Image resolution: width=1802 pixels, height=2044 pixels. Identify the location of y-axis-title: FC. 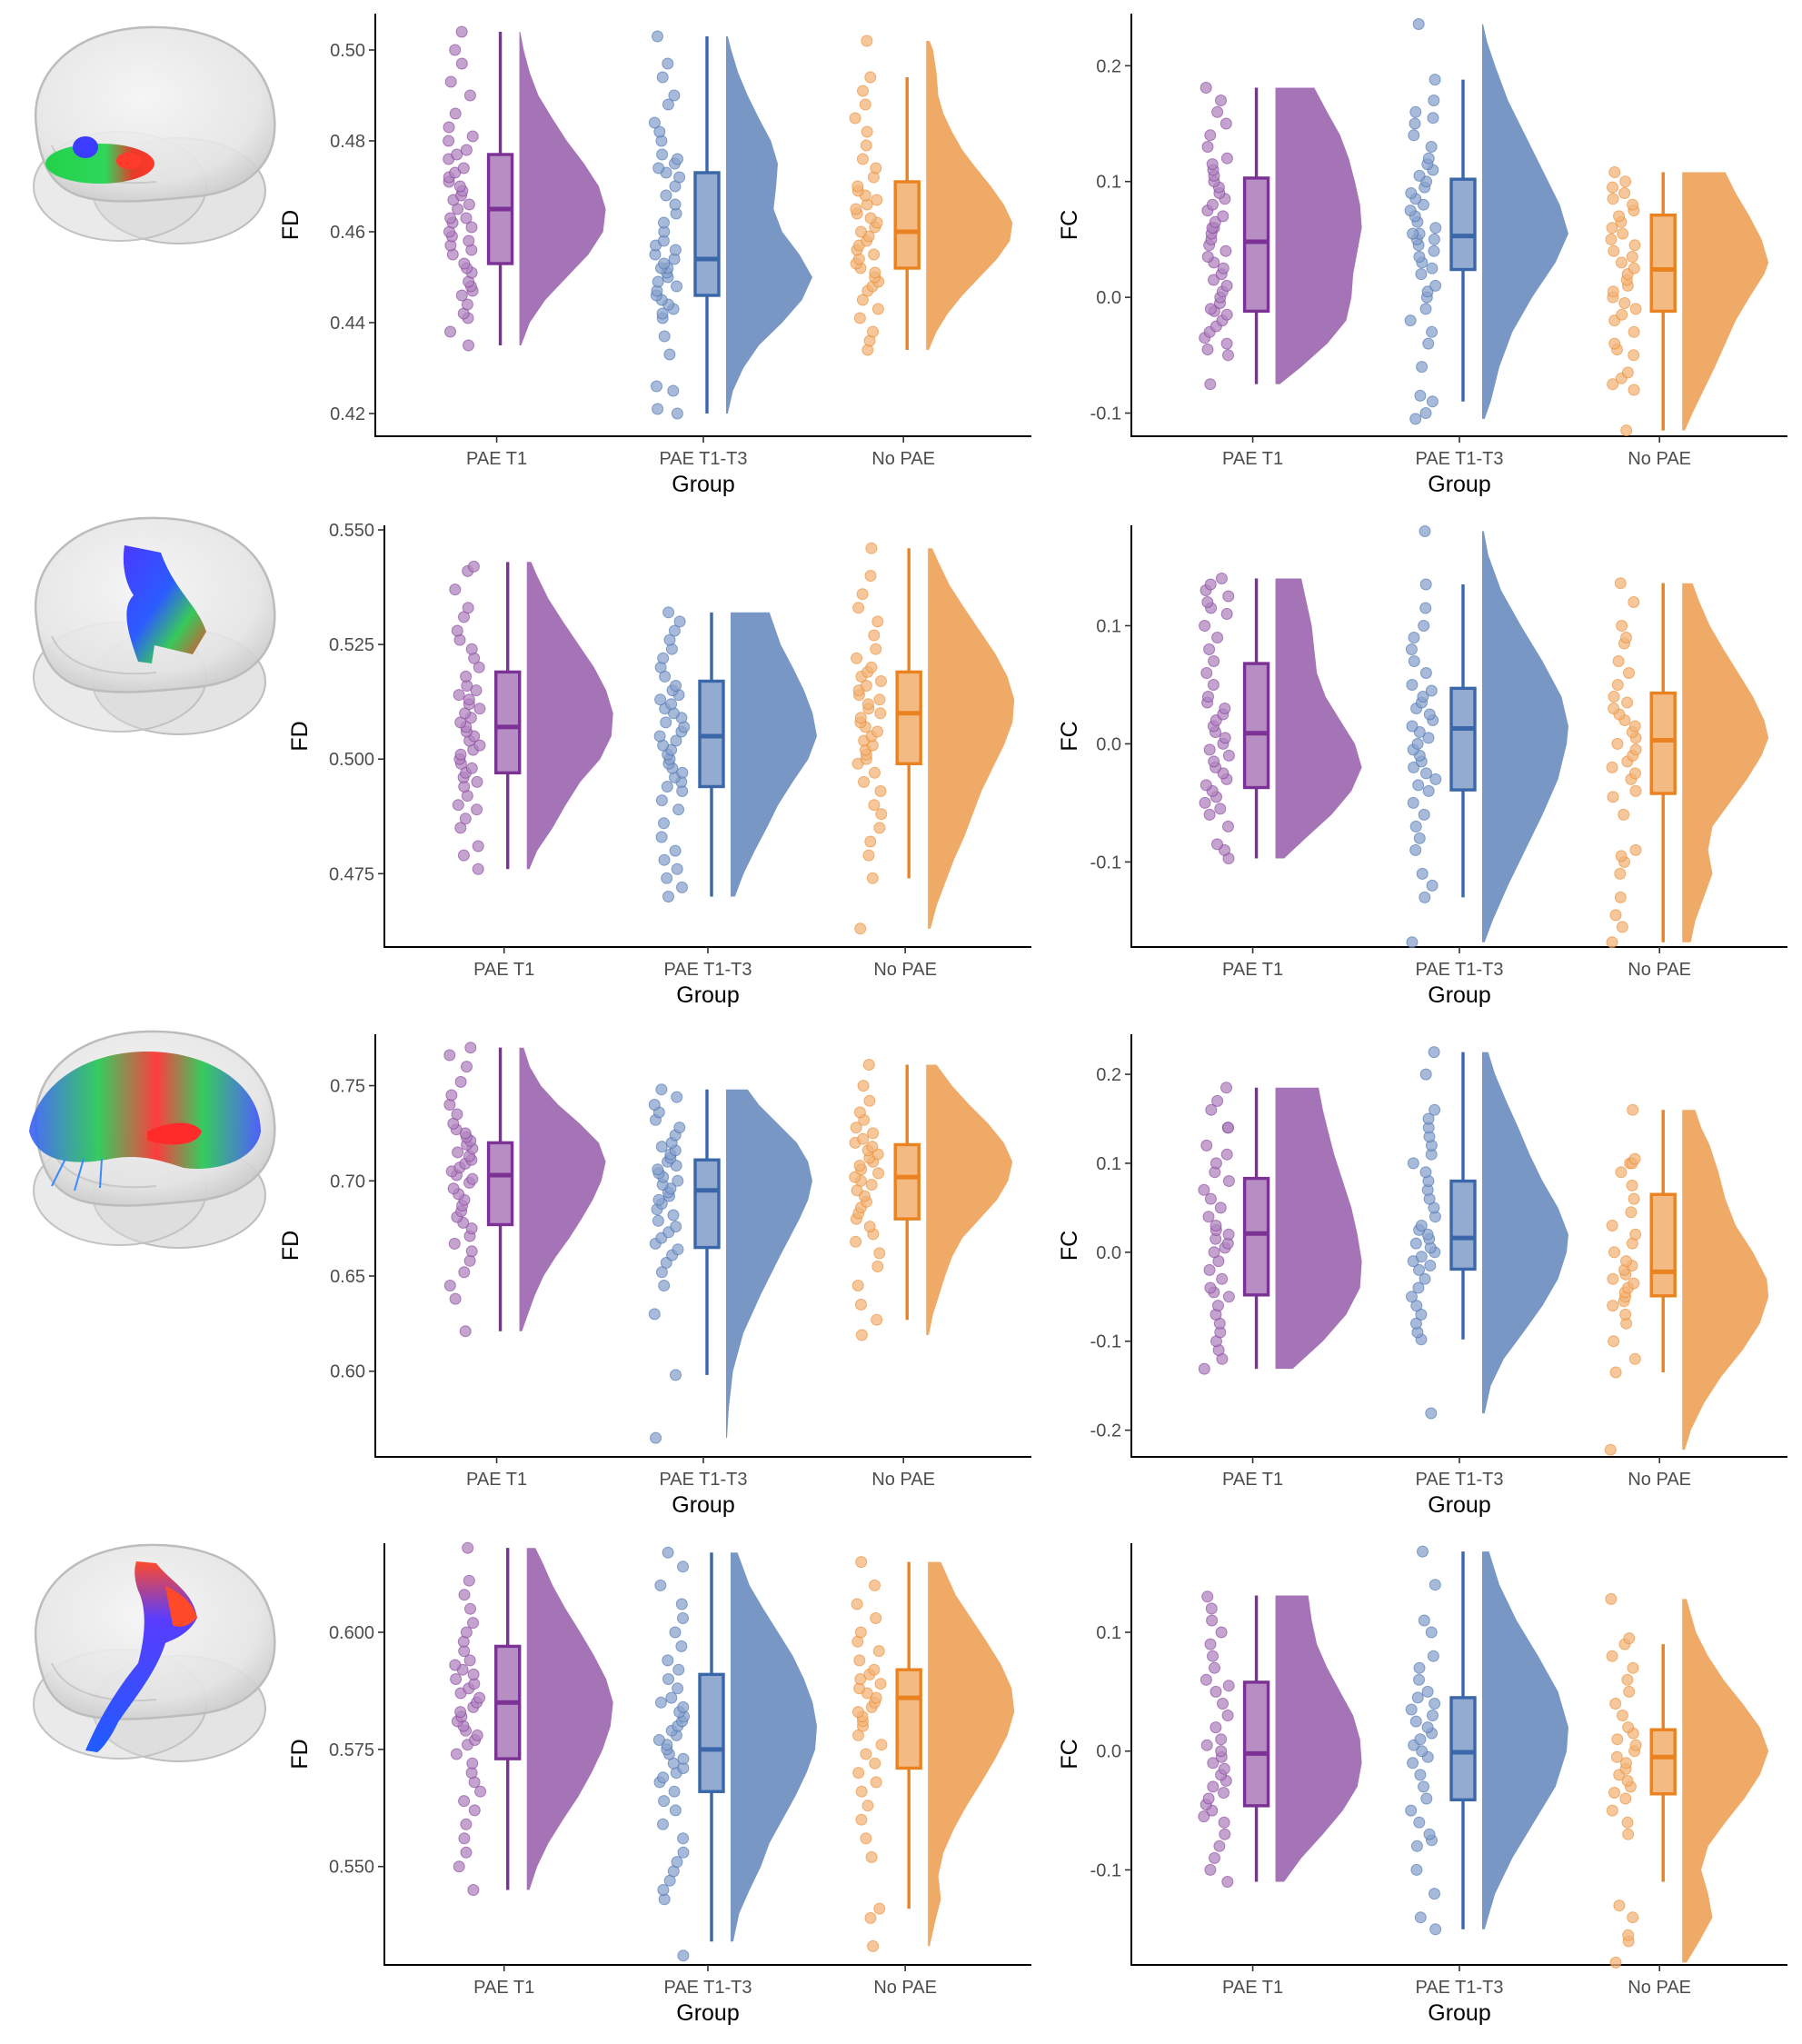
(1070, 736).